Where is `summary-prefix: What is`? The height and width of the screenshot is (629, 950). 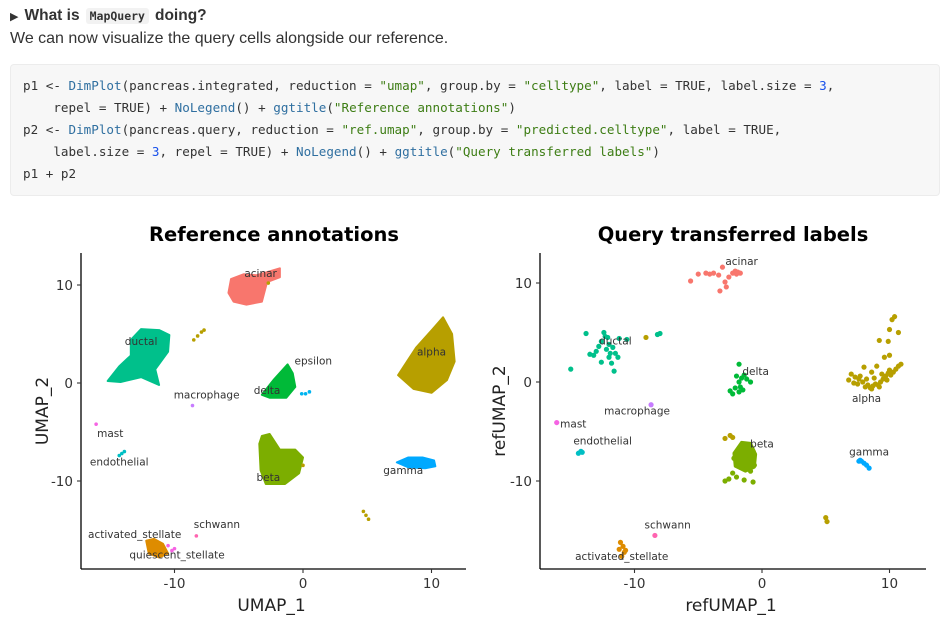
summary-prefix: What is is located at coordinates (52, 15).